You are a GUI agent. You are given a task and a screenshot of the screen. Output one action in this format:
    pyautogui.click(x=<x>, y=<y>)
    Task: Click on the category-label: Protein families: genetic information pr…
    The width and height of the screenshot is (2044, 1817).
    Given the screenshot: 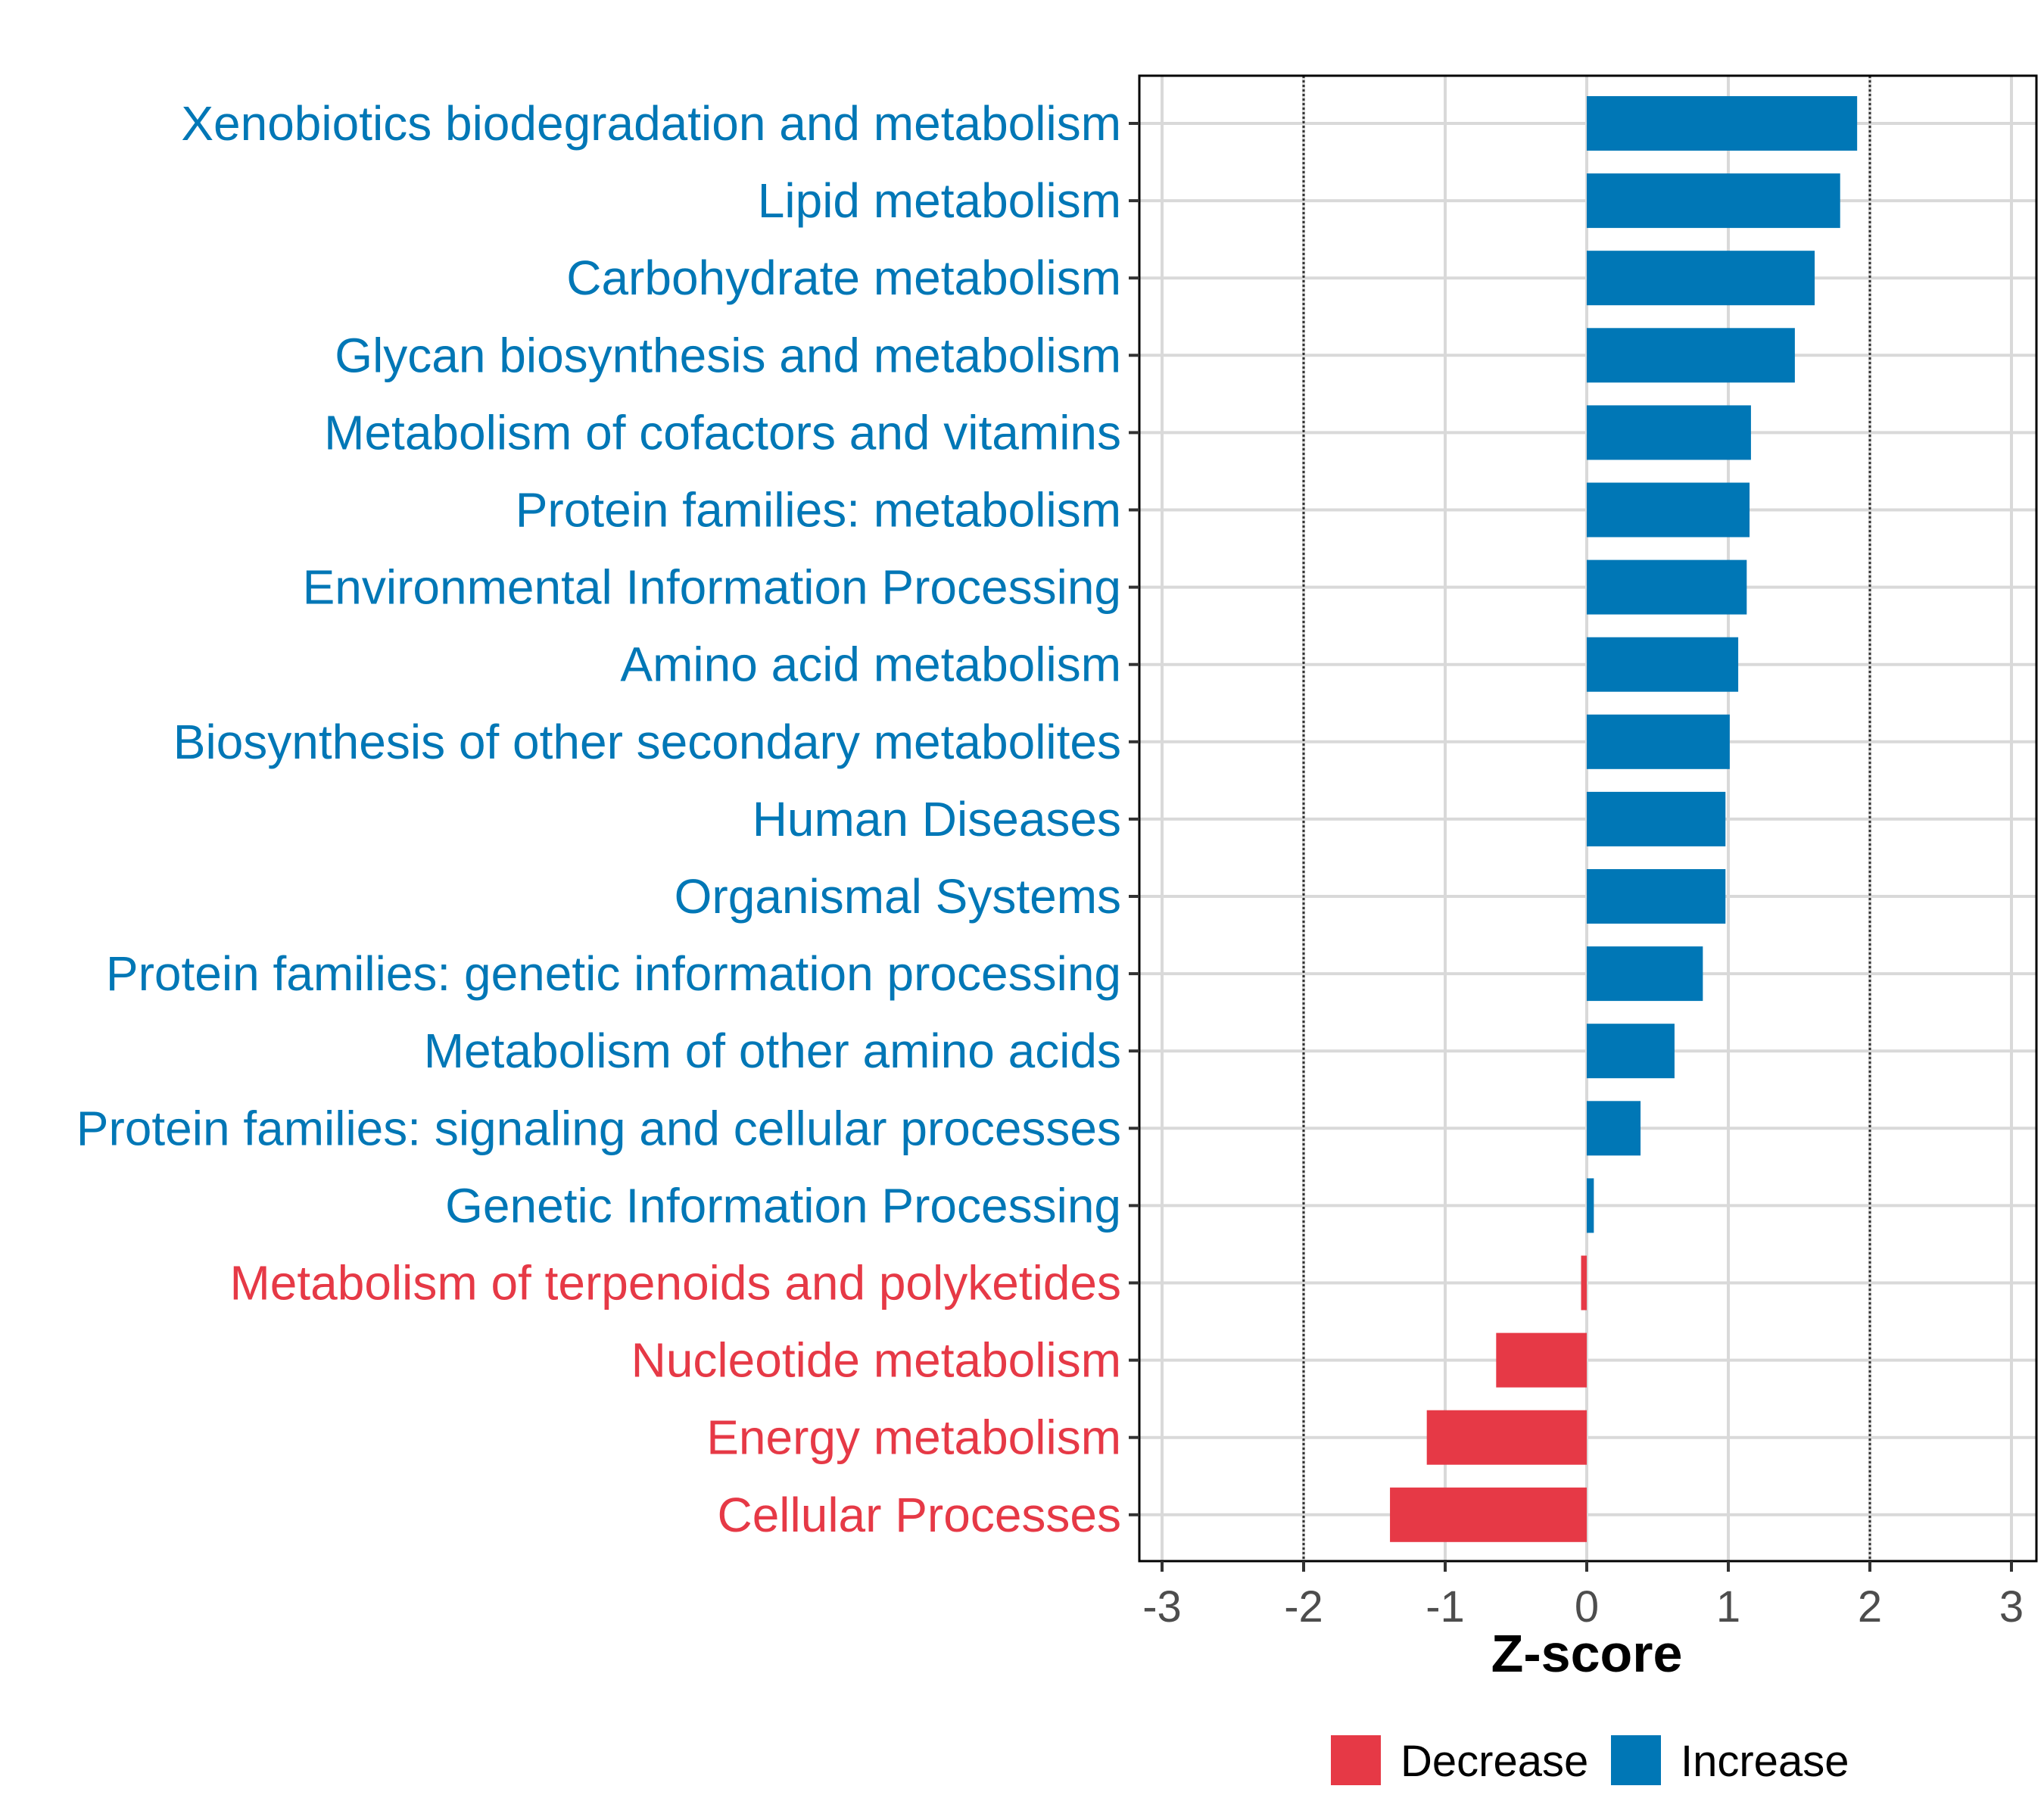 What is the action you would take?
    pyautogui.click(x=613, y=973)
    